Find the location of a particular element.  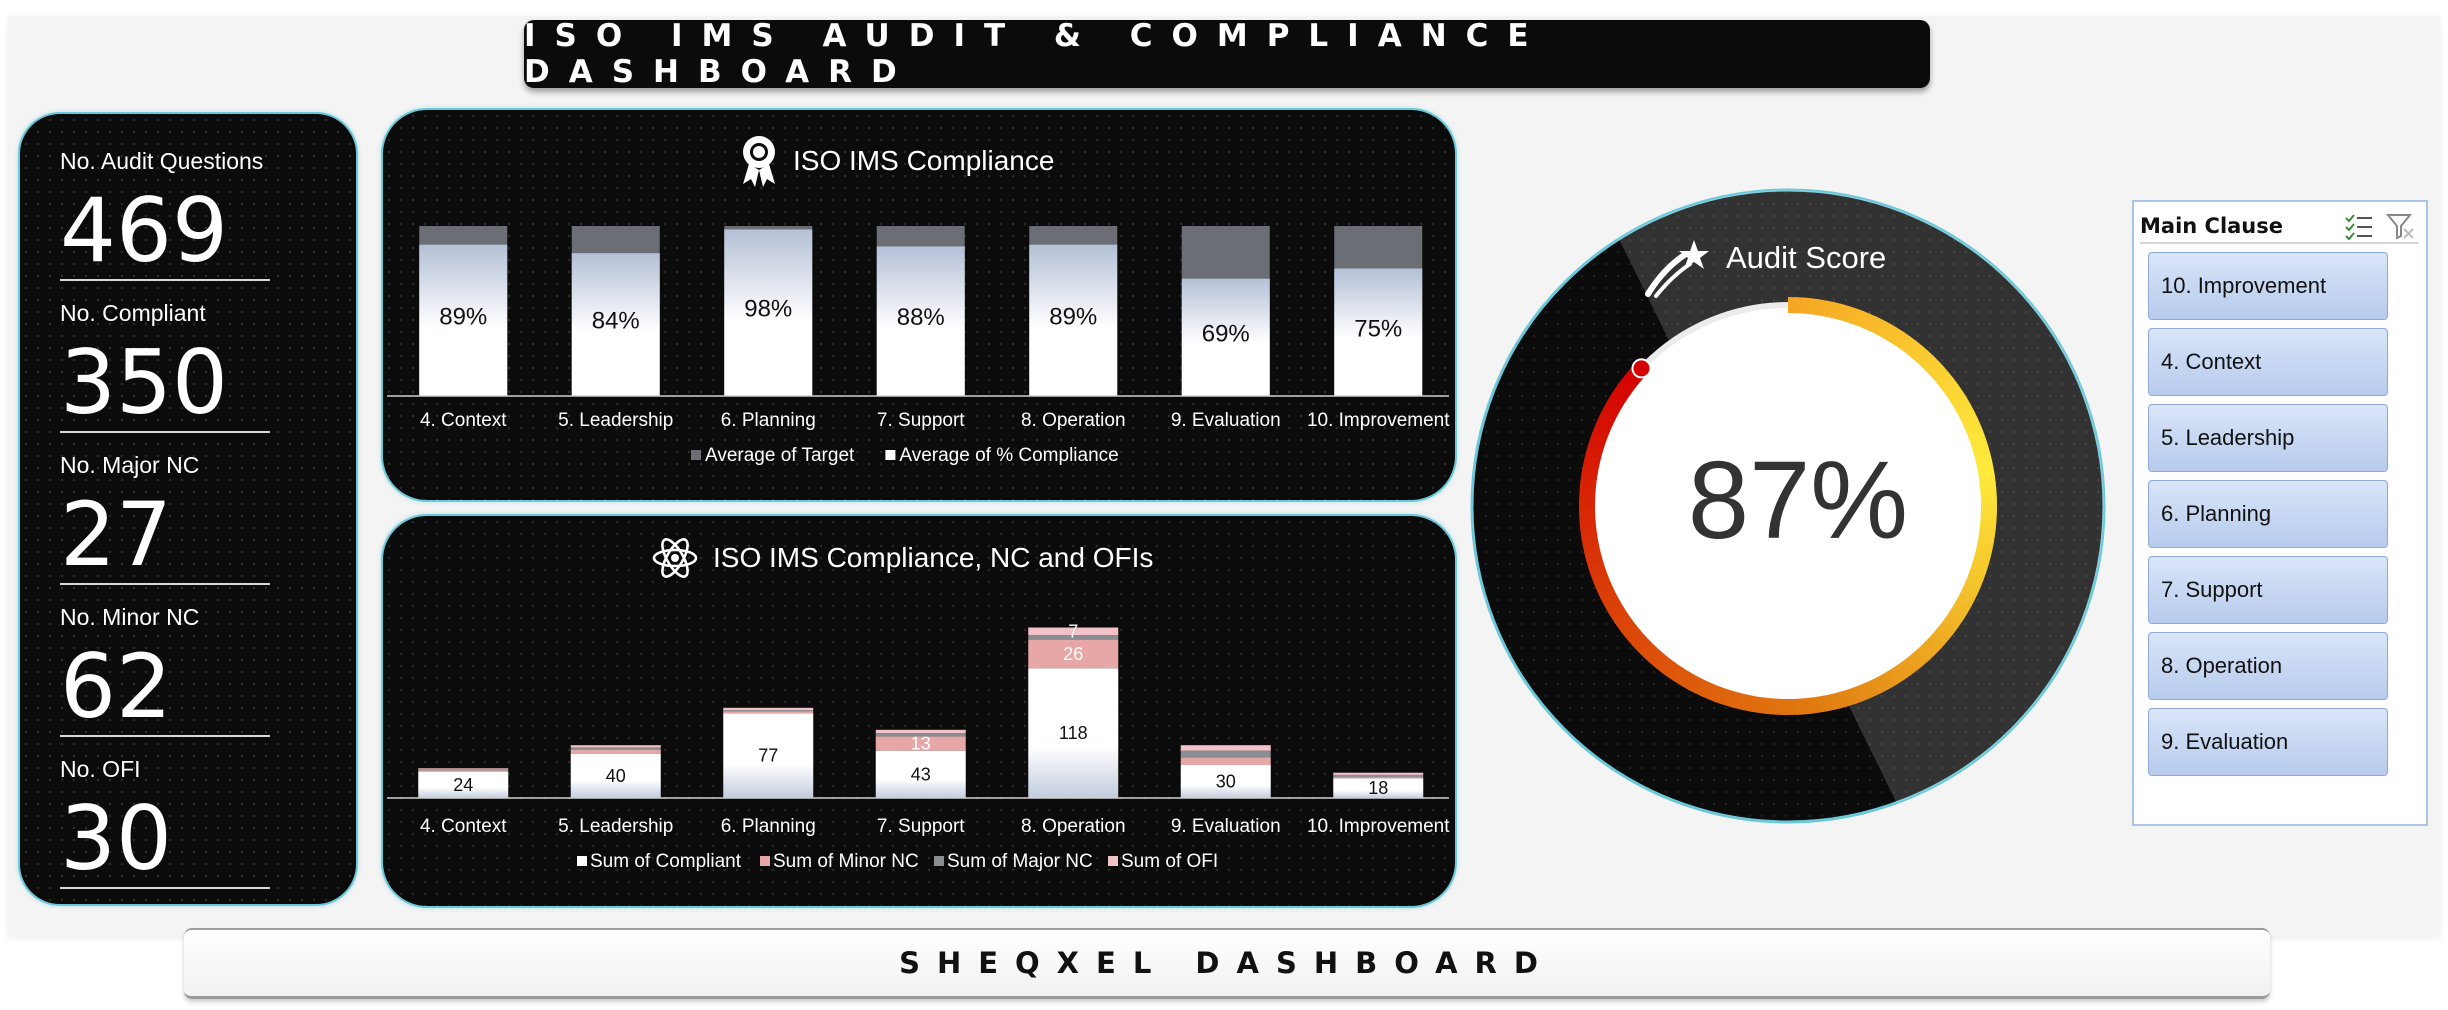

multi-select-icon is located at coordinates (2359, 226).